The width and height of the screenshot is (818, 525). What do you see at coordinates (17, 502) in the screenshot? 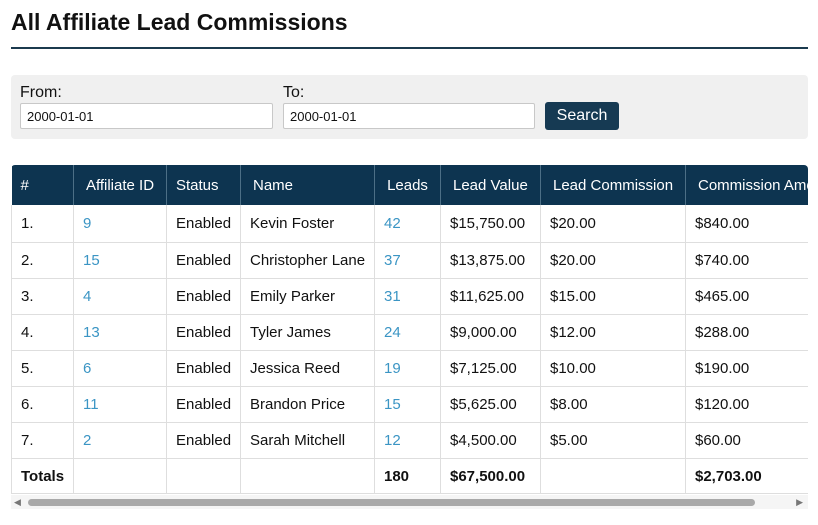
I see `scroll-left-icon: ◀` at bounding box center [17, 502].